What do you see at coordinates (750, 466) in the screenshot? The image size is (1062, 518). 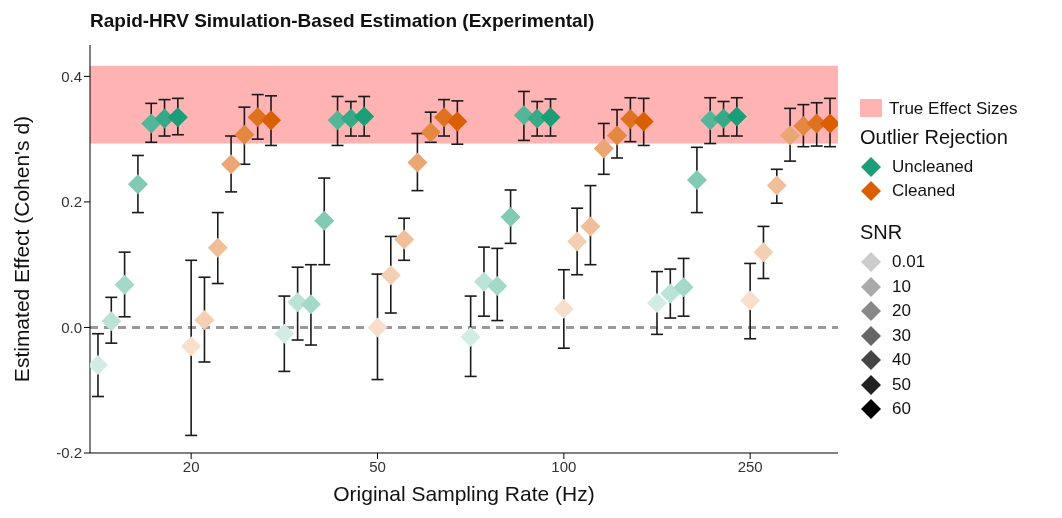 I see `x-tick-label: 250` at bounding box center [750, 466].